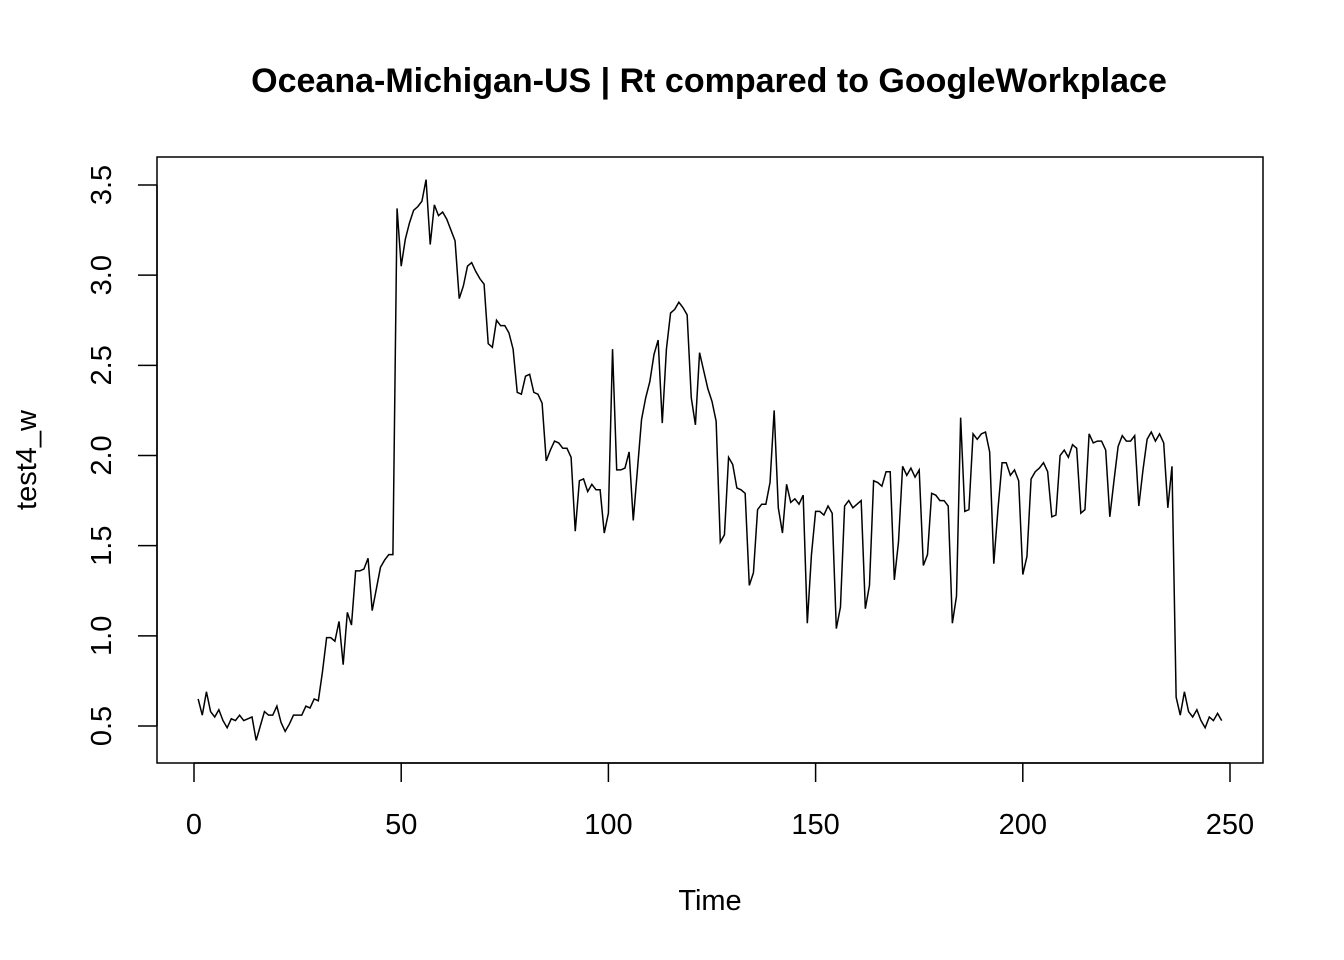 This screenshot has height=960, width=1344. I want to click on x-tick-label: 100, so click(608, 825).